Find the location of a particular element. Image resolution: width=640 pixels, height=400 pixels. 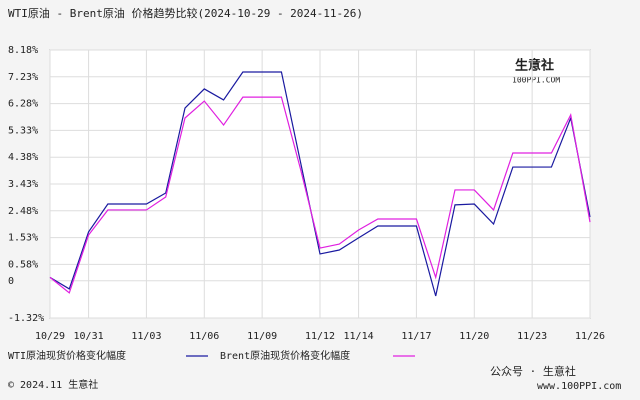

x-tick-label: 11/14 is located at coordinates (359, 336).